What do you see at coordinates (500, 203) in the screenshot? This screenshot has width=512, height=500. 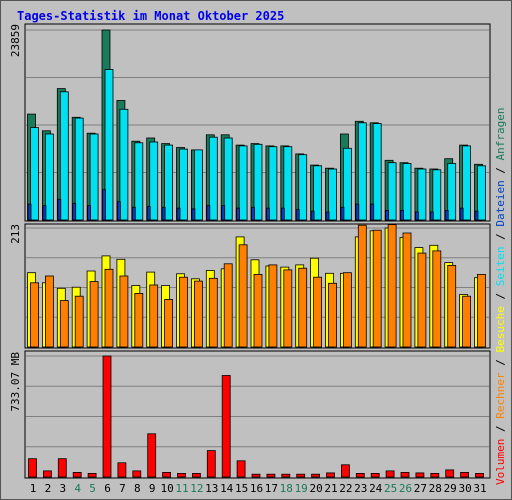 I see `legend-dateien: Dateien` at bounding box center [500, 203].